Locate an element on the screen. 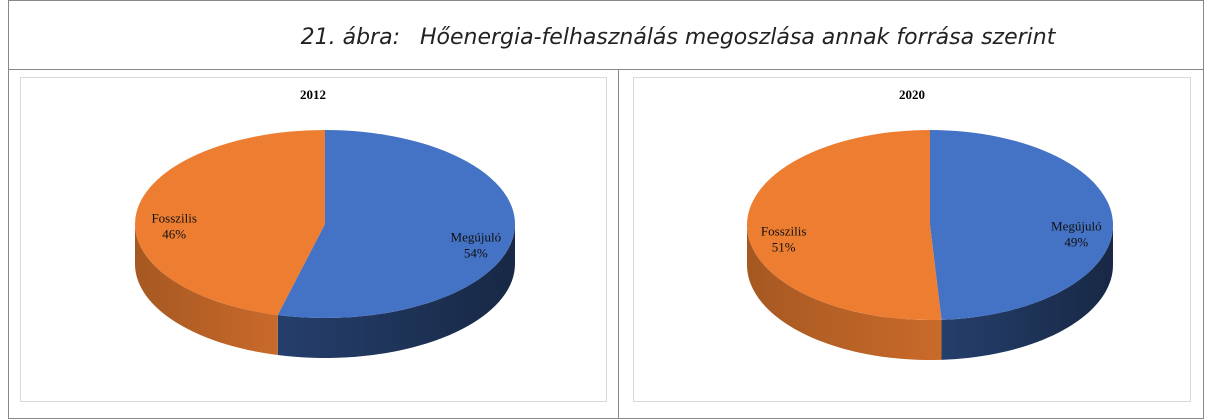  slice-value: 54% is located at coordinates (476, 252).